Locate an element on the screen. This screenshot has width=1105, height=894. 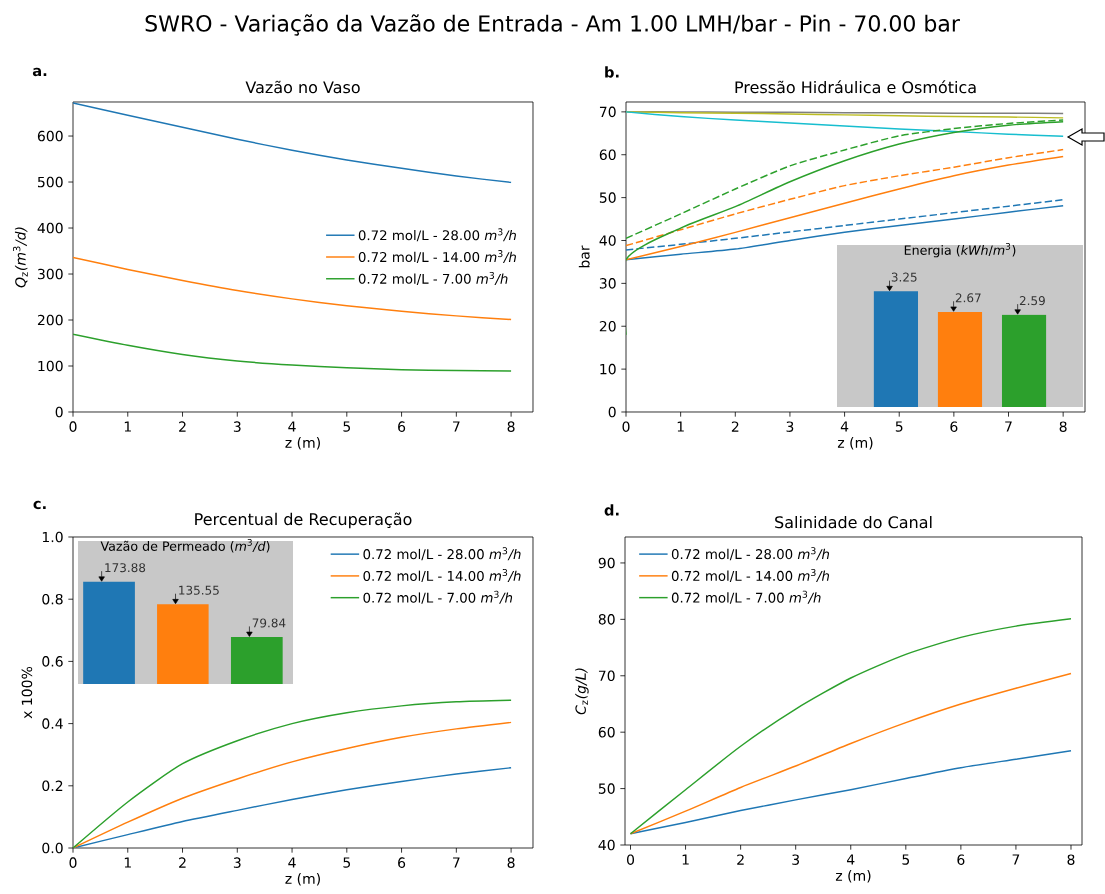
chart-title: Salinidade do Canal is located at coordinates (853, 522).